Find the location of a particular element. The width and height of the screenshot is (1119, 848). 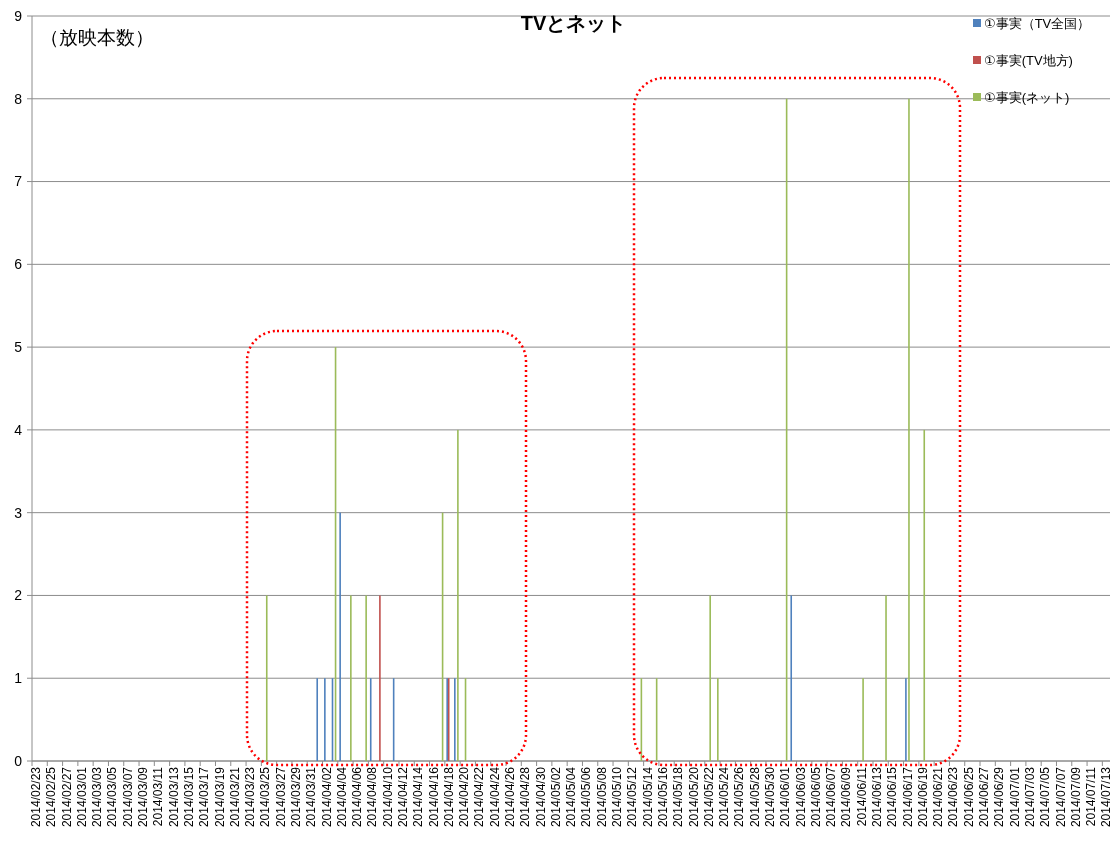

x-tick-label: 2014/04/12 is located at coordinates (403, 797).